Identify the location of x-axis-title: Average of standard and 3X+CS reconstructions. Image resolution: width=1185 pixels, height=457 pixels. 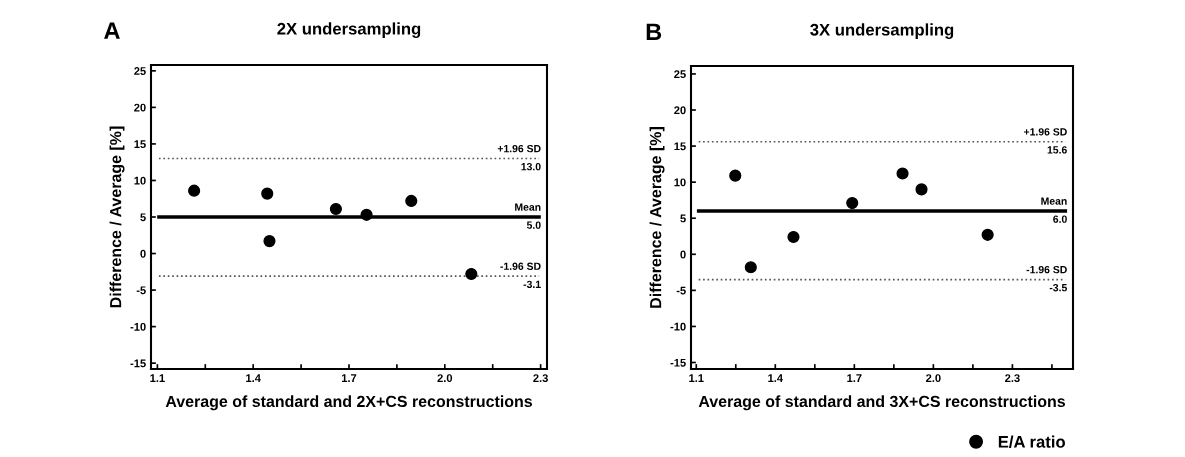
(882, 403).